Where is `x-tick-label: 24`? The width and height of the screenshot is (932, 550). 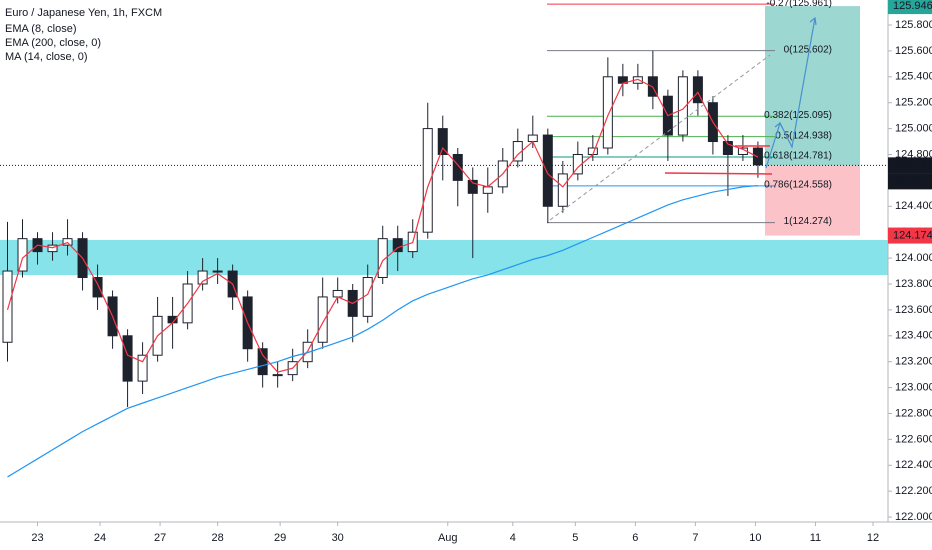 x-tick-label: 24 is located at coordinates (100, 538).